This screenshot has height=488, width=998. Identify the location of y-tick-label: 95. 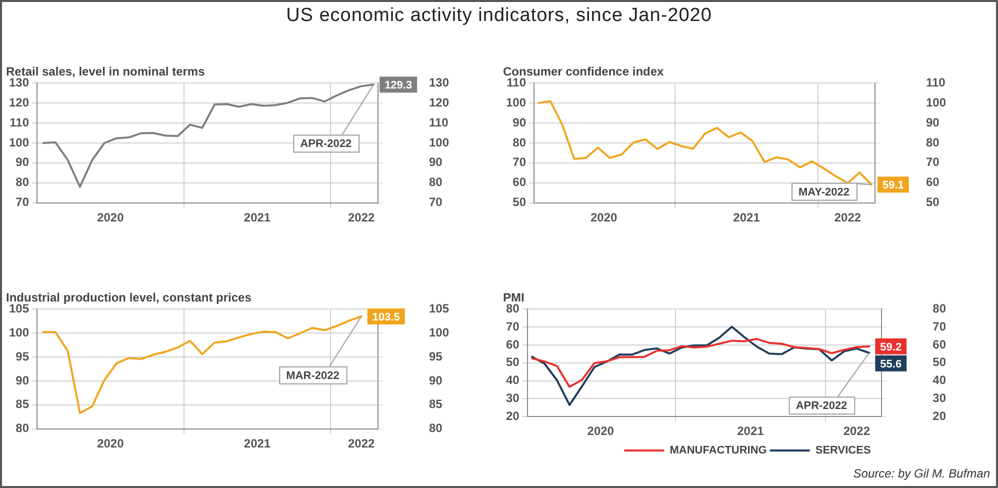
(435, 356).